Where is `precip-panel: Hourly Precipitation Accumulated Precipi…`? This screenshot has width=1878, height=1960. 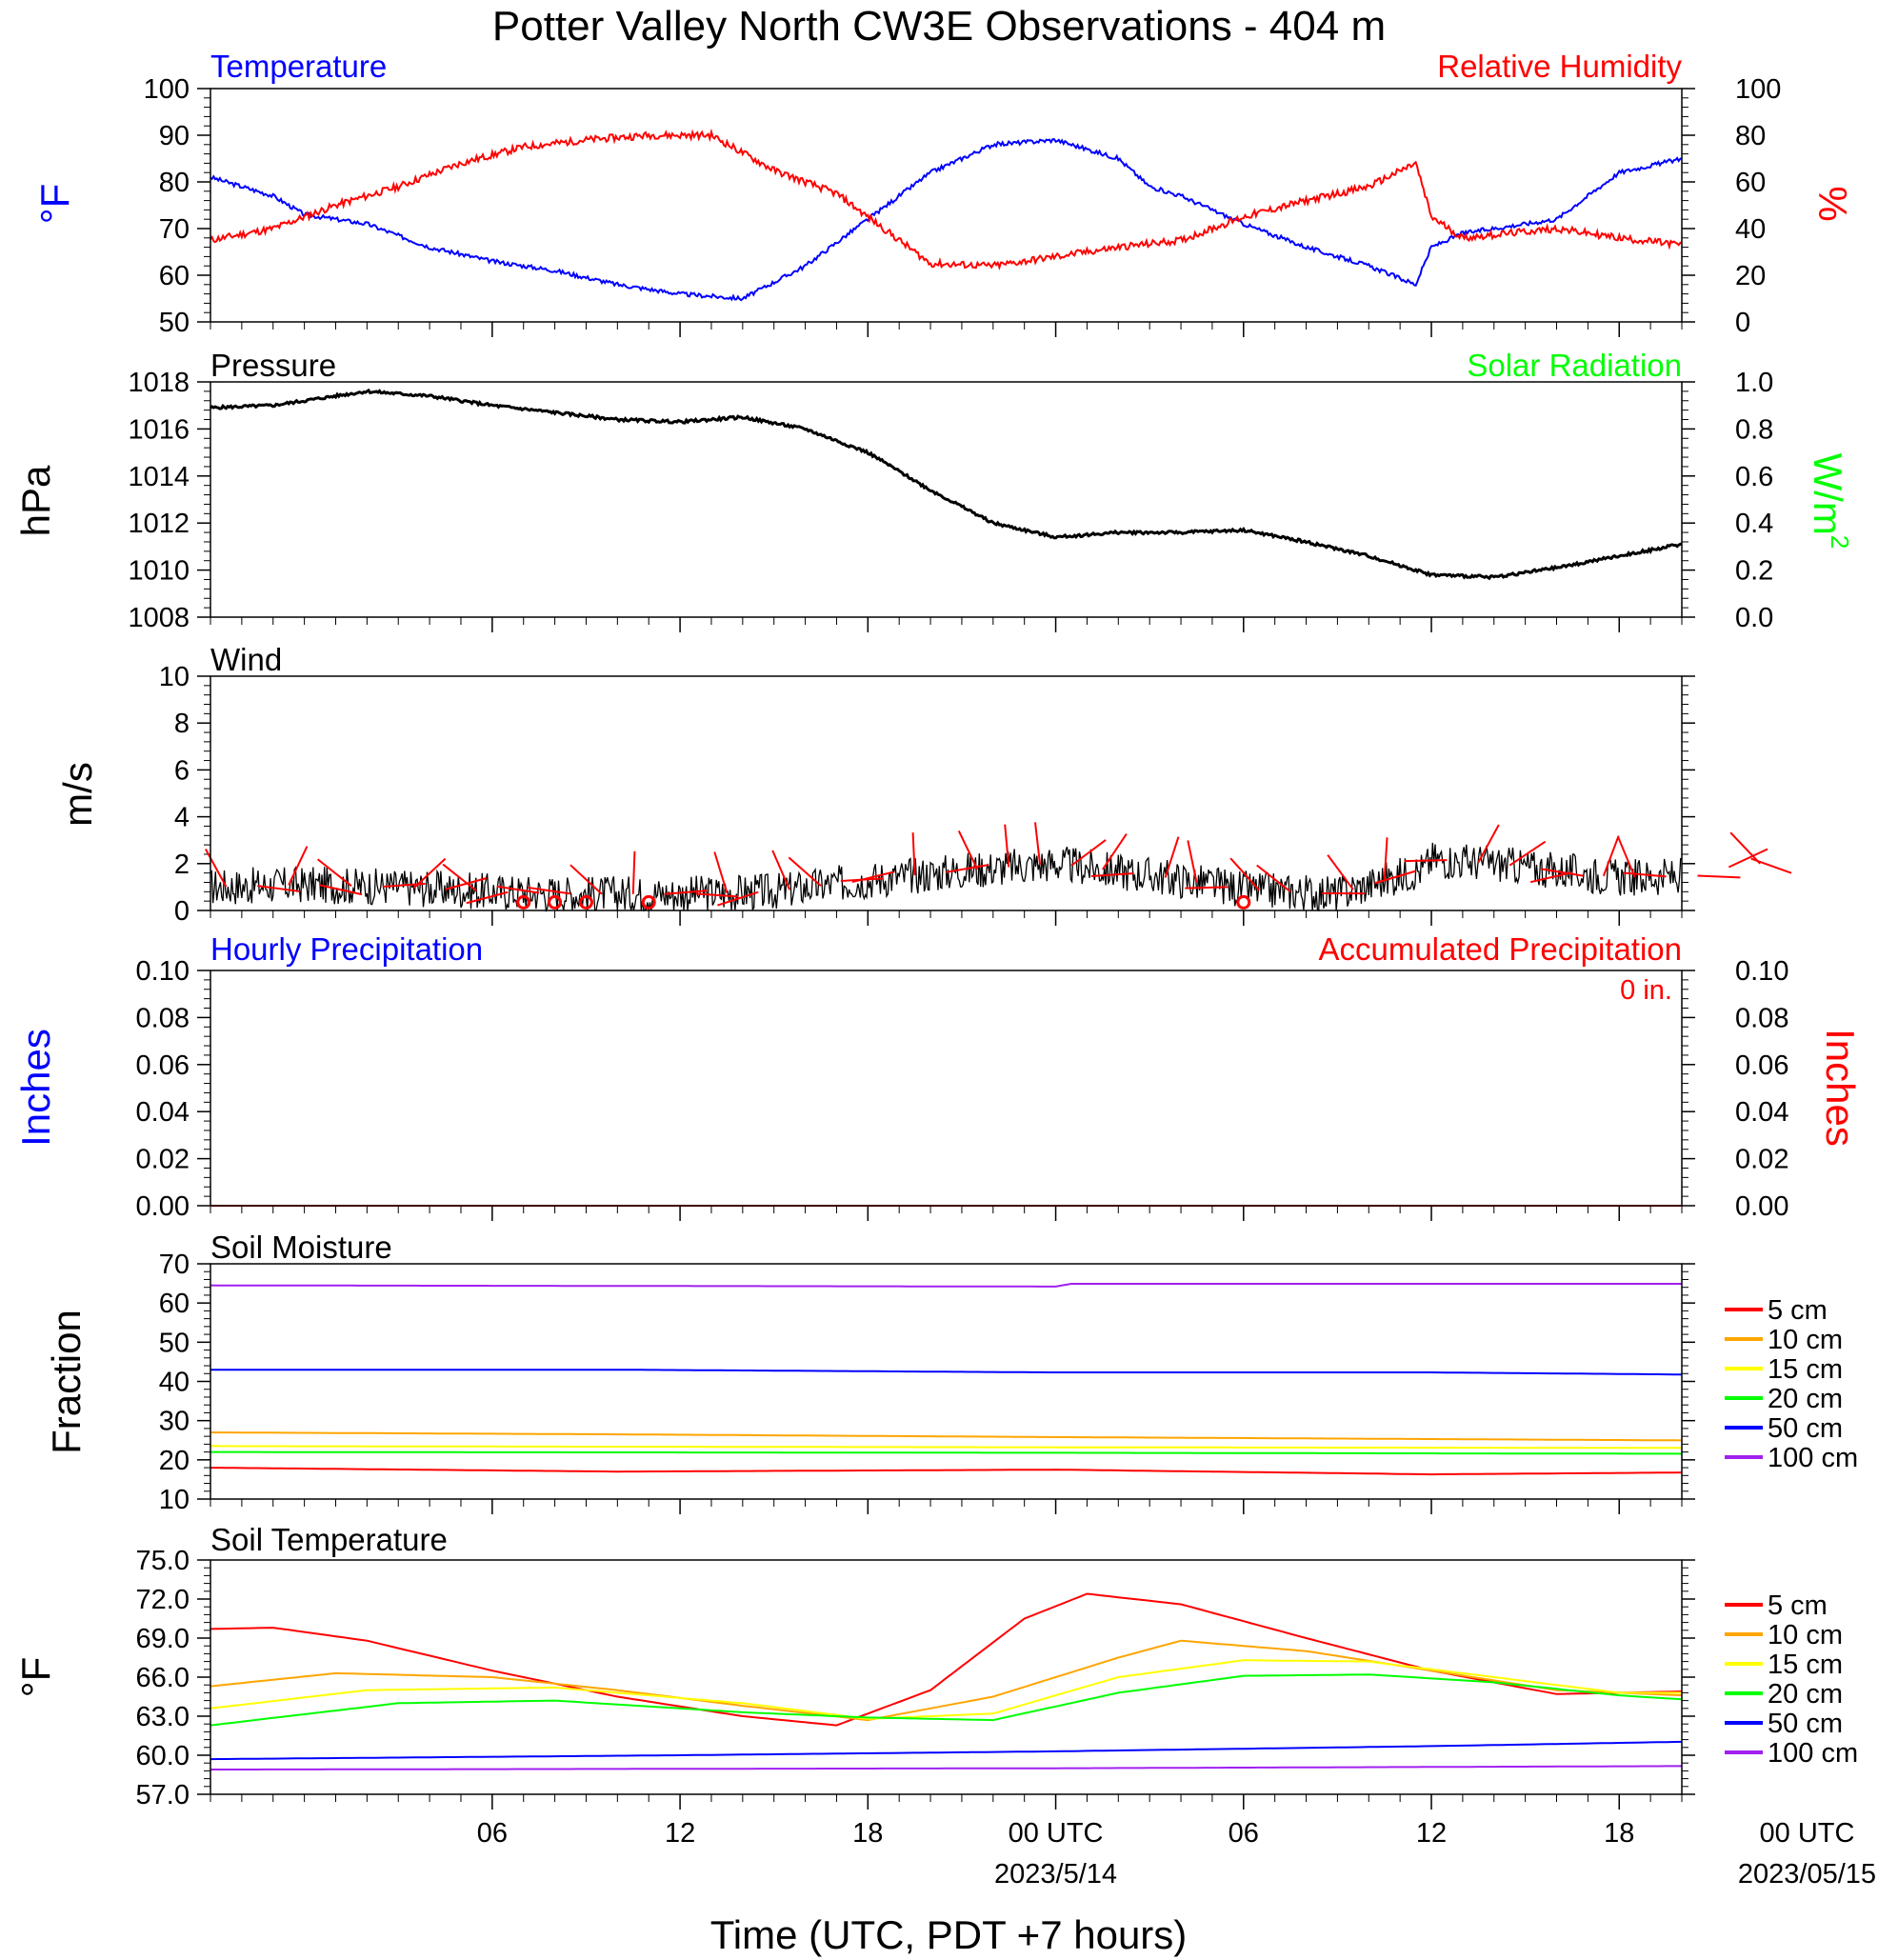
precip-panel: Hourly Precipitation Accumulated Precipi… is located at coordinates (938, 1076).